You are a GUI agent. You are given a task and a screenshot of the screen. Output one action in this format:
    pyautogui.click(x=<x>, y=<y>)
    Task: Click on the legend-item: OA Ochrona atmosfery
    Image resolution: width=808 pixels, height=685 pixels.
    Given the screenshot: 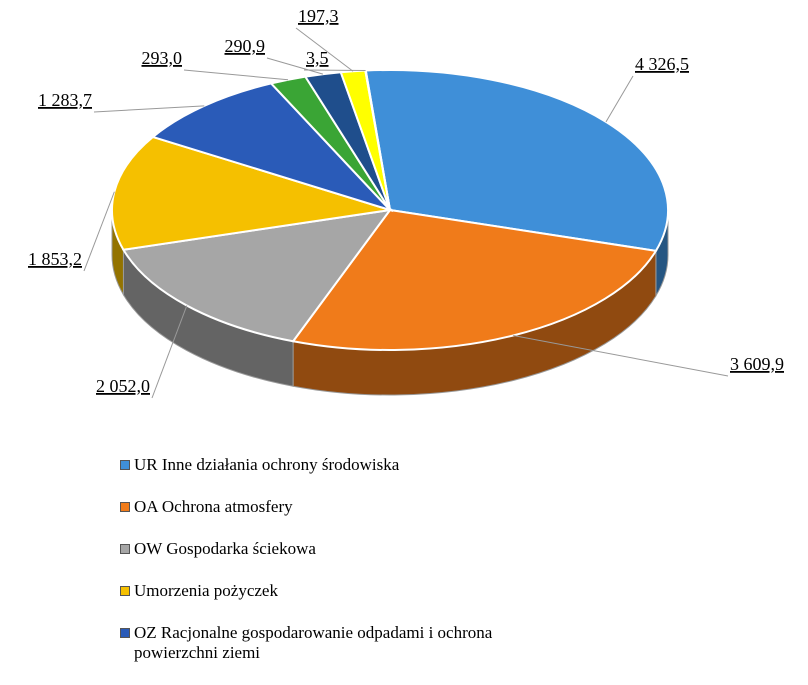 What is the action you would take?
    pyautogui.click(x=350, y=507)
    